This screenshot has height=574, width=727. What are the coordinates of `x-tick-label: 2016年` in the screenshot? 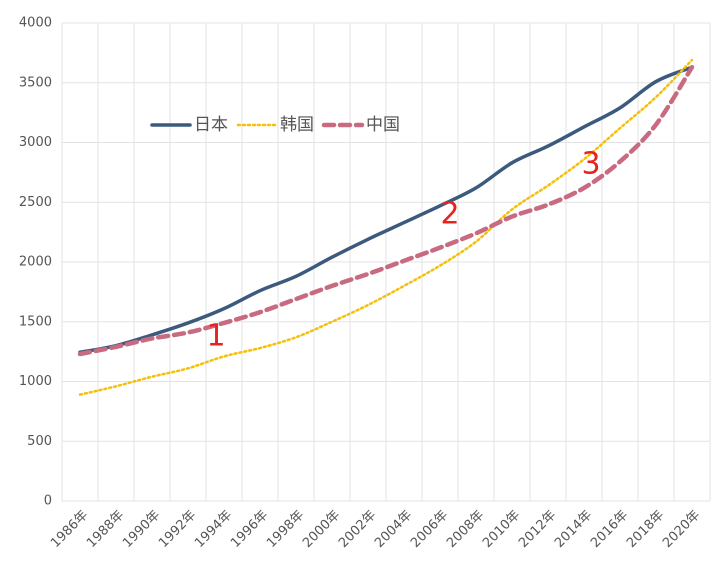 It's located at (609, 529).